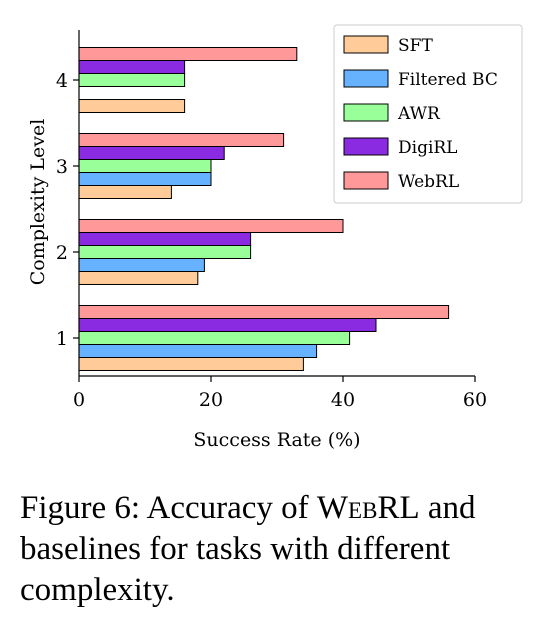 Image resolution: width=548 pixels, height=620 pixels. What do you see at coordinates (168, 508) in the screenshot?
I see `caption-prefix: Figure 6: Accuracy of` at bounding box center [168, 508].